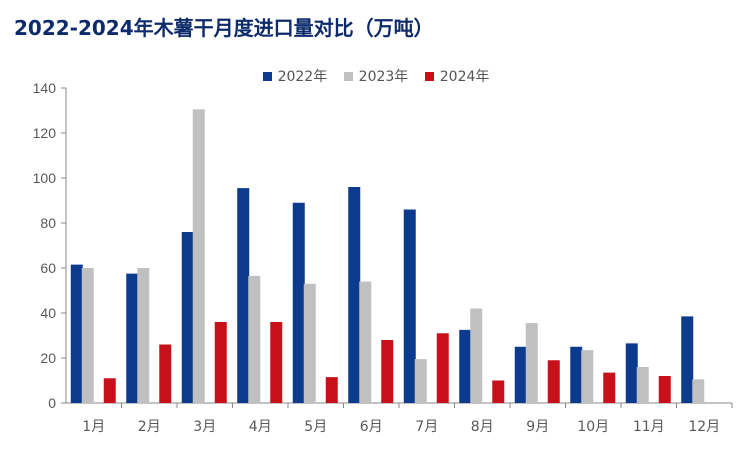 This screenshot has height=452, width=752. I want to click on legend-swatch-2022, so click(267, 76).